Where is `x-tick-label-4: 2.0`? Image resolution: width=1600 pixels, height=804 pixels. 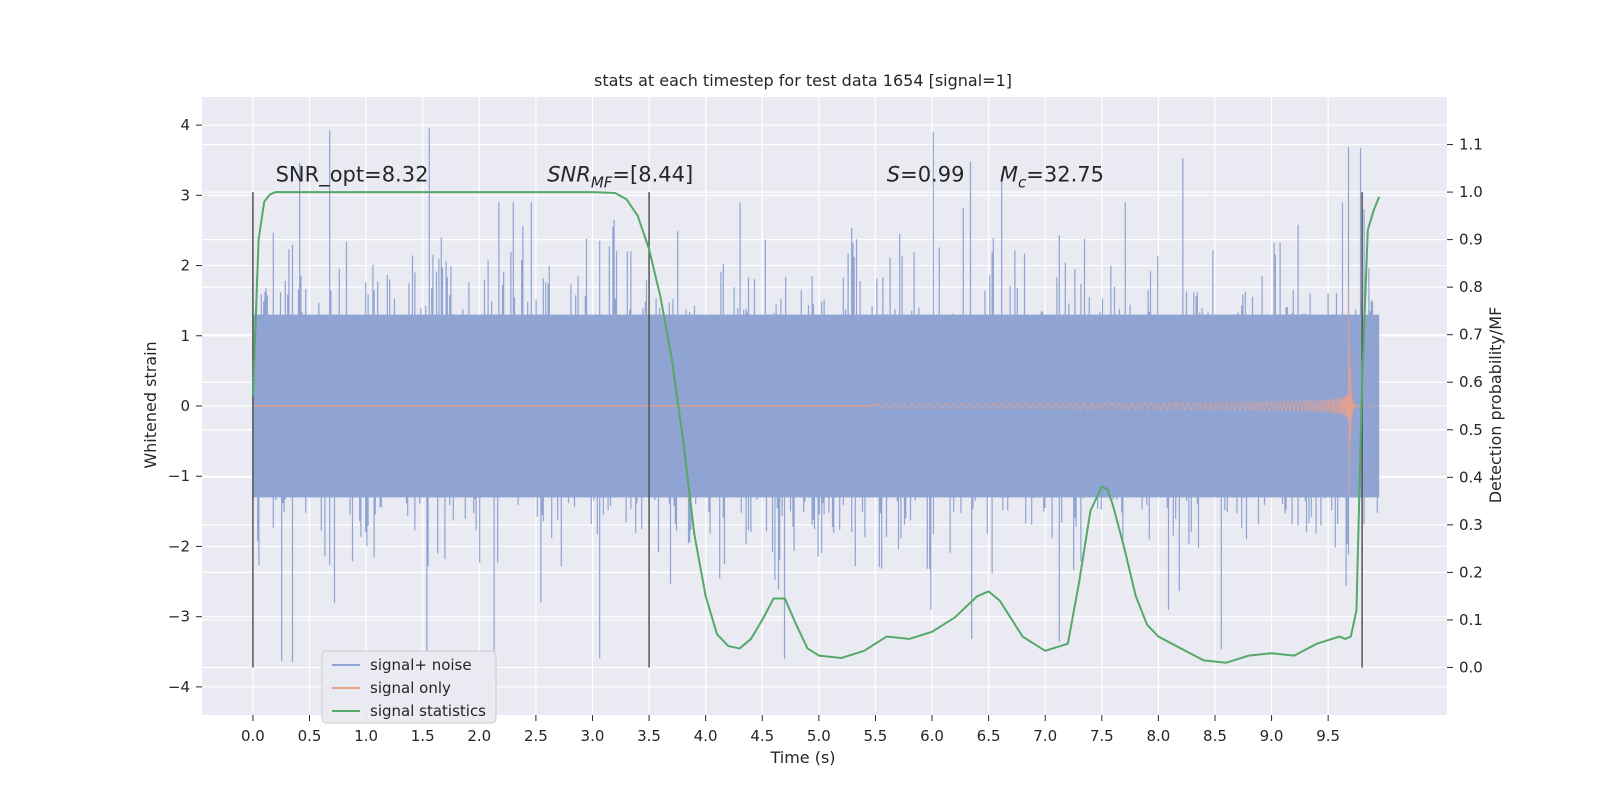 x-tick-label-4: 2.0 is located at coordinates (479, 736).